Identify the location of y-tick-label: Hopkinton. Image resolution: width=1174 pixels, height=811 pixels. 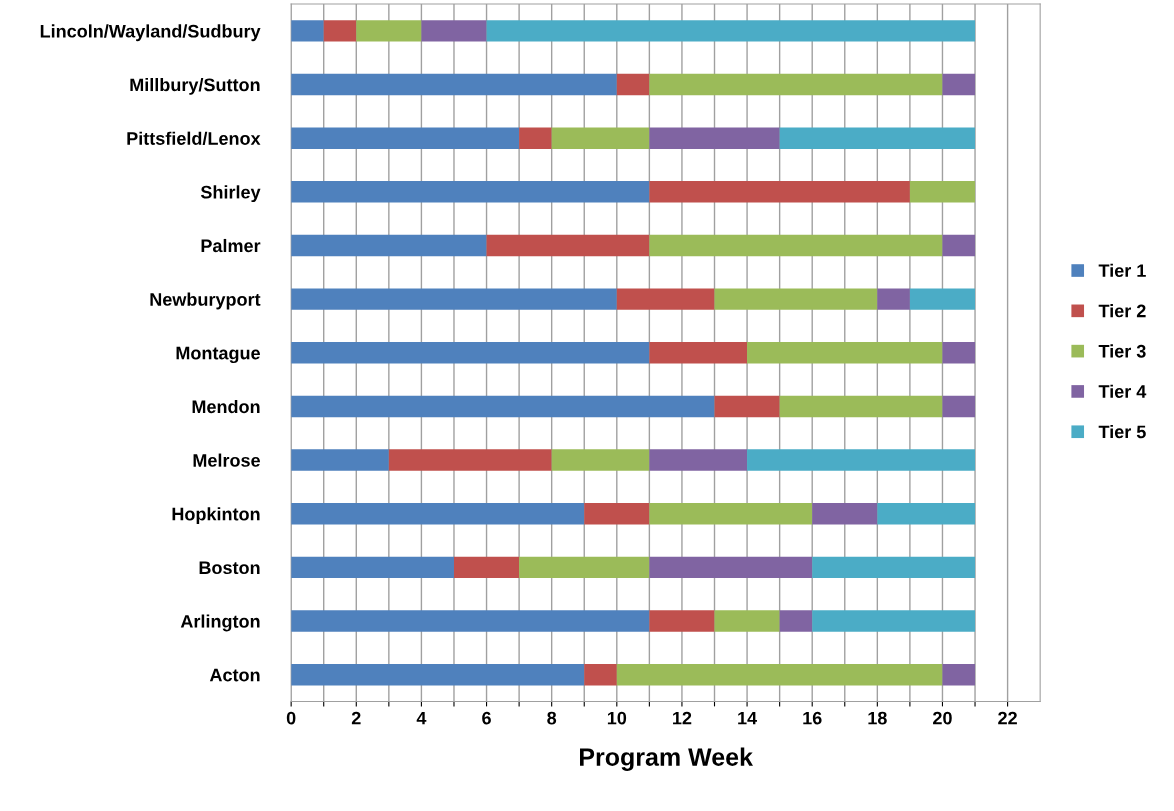
(216, 516).